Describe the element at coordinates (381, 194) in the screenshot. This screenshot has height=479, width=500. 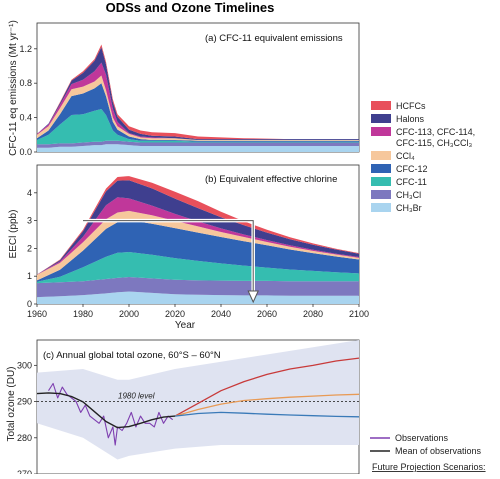
I see `legend-swatch-ch3cl` at that location.